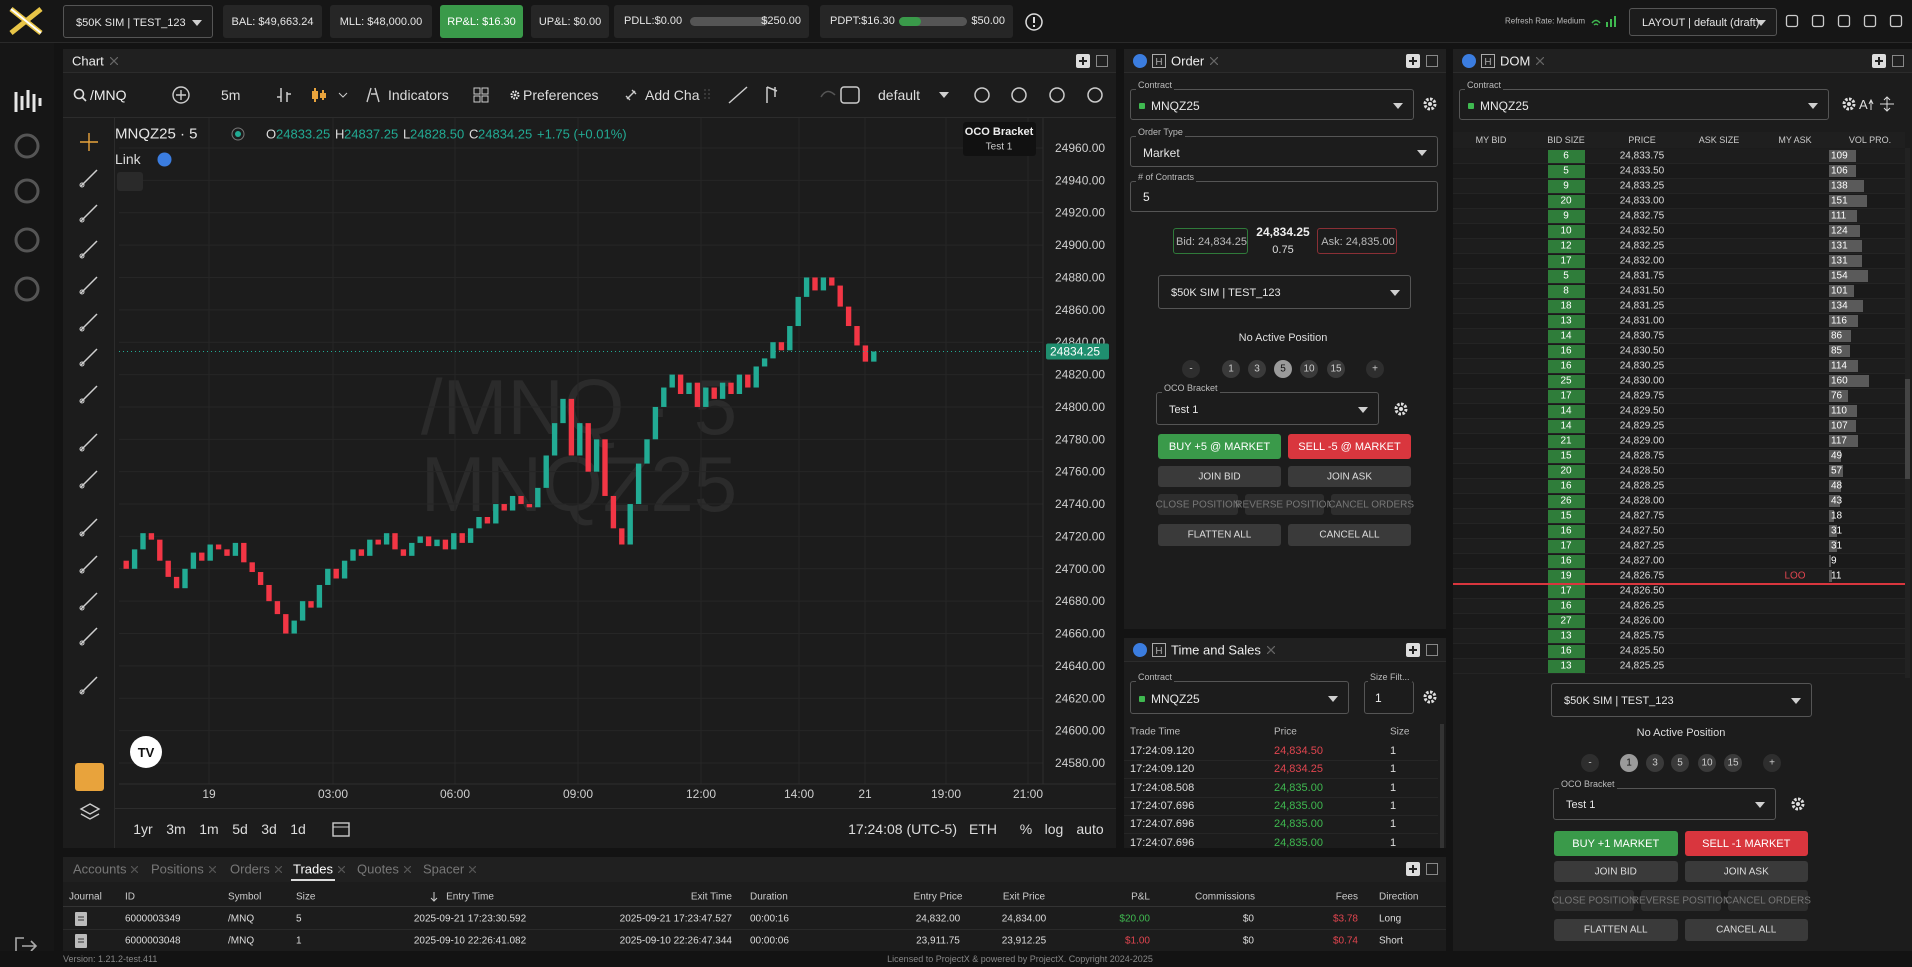 Image resolution: width=1912 pixels, height=967 pixels. What do you see at coordinates (1271, 650) in the screenshot?
I see `close-tab` at bounding box center [1271, 650].